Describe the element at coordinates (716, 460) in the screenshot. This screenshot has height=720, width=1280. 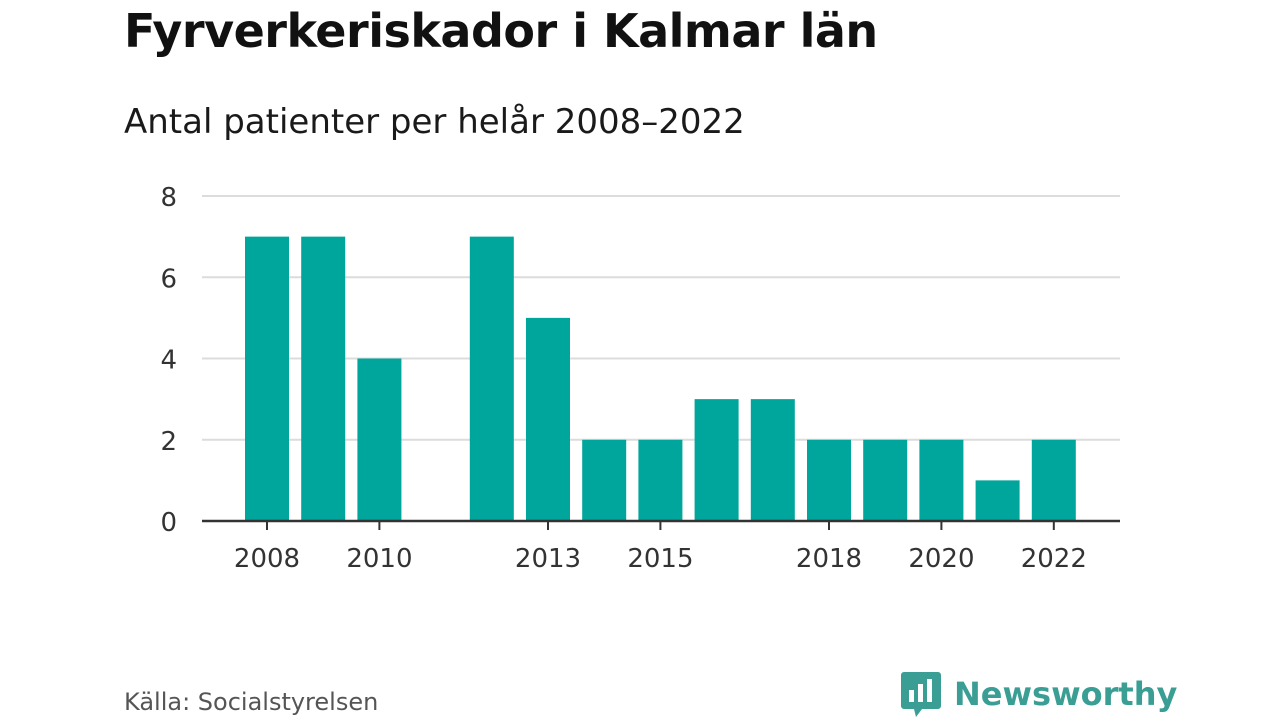
I see `bar-2016` at that location.